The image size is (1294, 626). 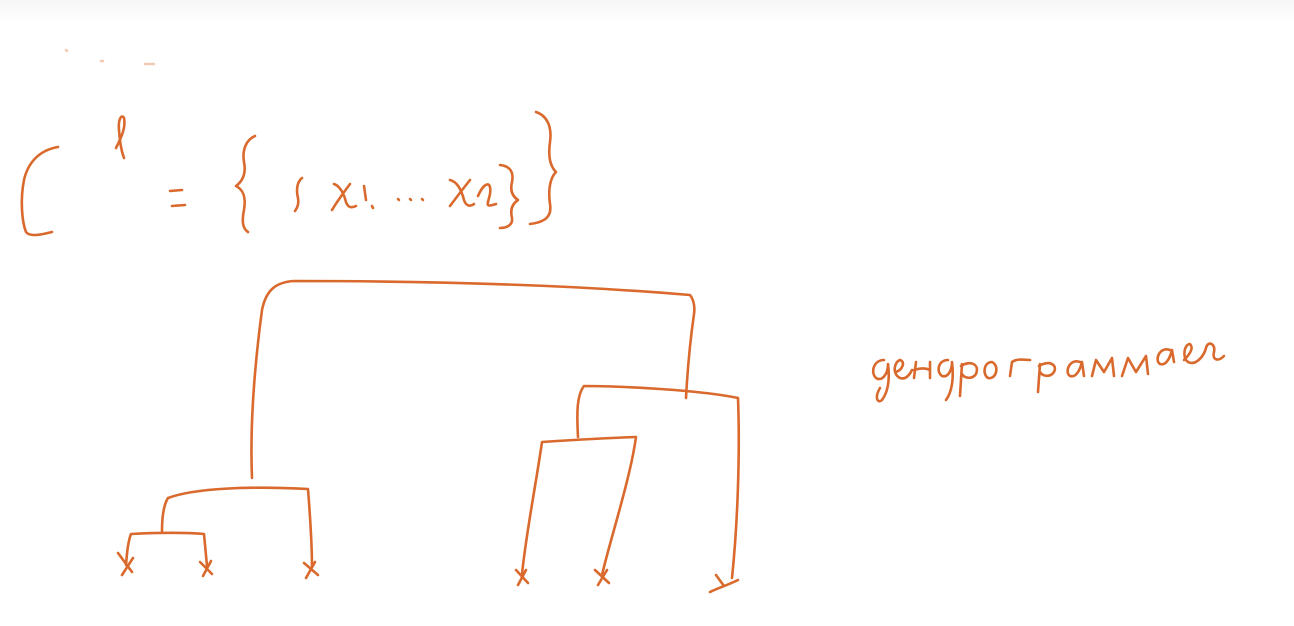 What do you see at coordinates (1048, 372) in the screenshot?
I see `dendrogram-label` at bounding box center [1048, 372].